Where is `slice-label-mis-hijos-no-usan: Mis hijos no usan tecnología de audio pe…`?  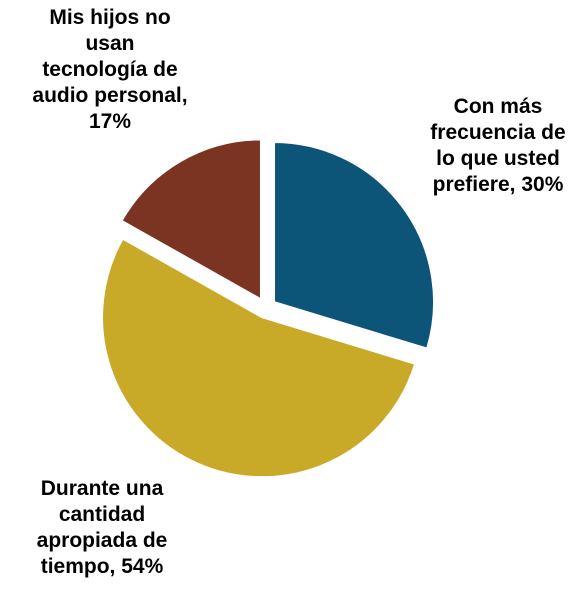
slice-label-mis-hijos-no-usan: Mis hijos no usan tecnología de audio pe… is located at coordinates (110, 69).